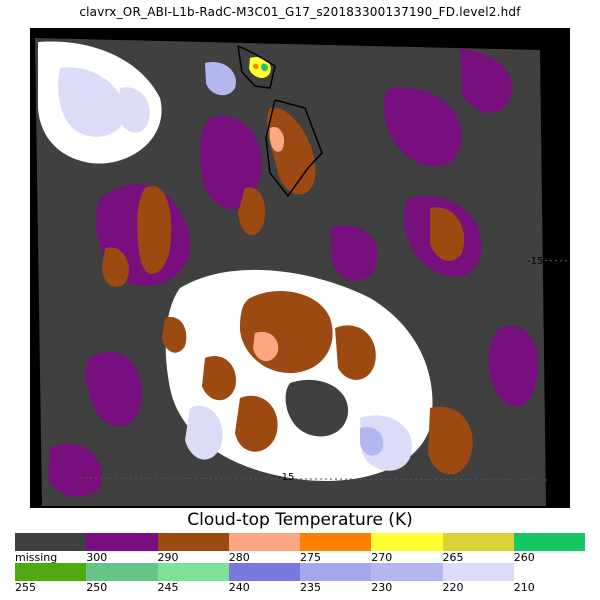 The width and height of the screenshot is (600, 600). I want to click on legend-labels-2: 255 250 245 240 235 230 220 210, so click(300, 587).